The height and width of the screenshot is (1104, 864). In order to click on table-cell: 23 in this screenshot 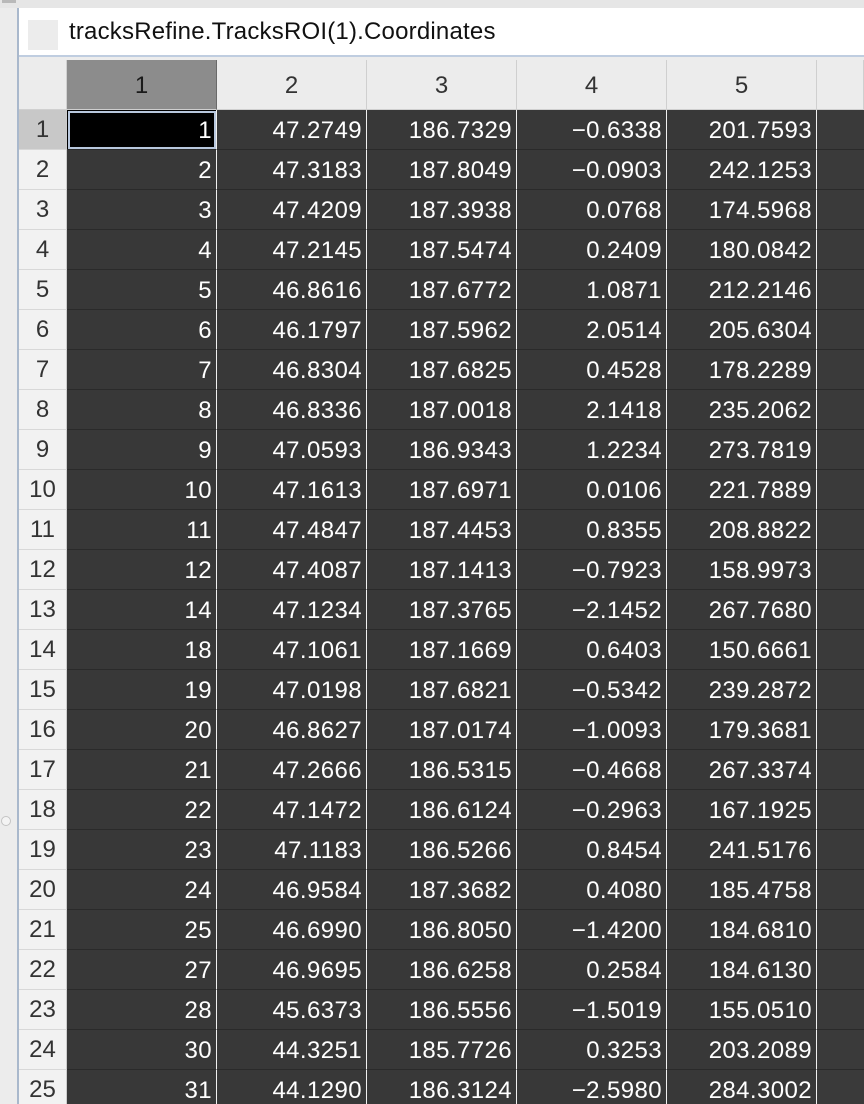, I will do `click(142, 850)`.